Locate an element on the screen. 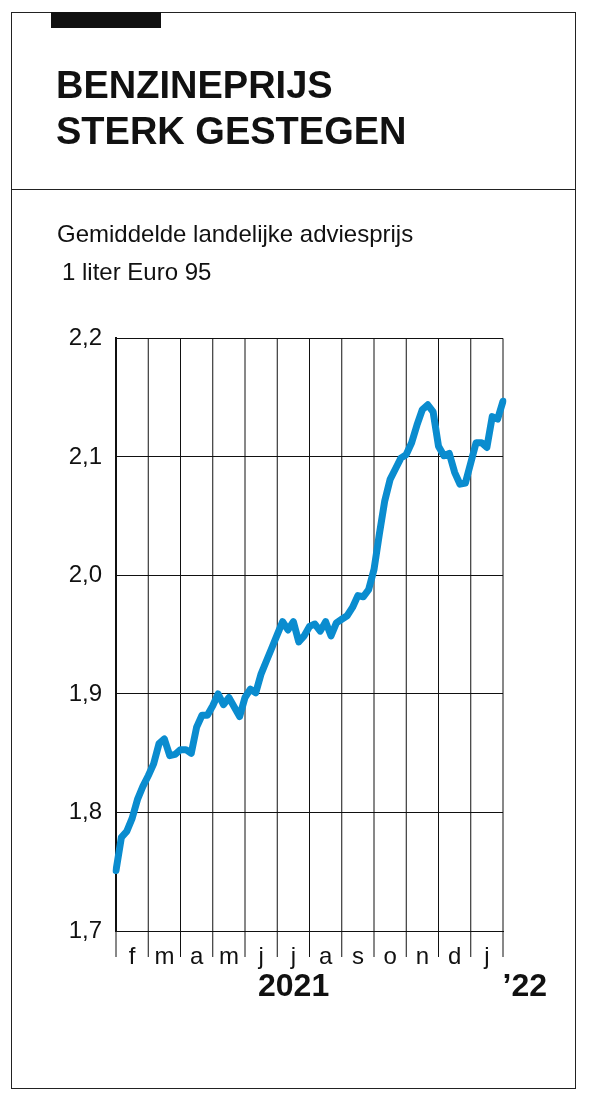  chart-title: BENZINEPRIJS STERK GESTEGEN is located at coordinates (231, 108).